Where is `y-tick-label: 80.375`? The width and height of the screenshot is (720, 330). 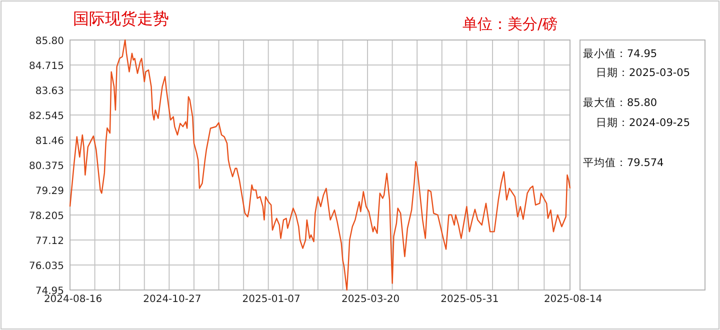
y-tick-label: 80.375 is located at coordinates (46, 166).